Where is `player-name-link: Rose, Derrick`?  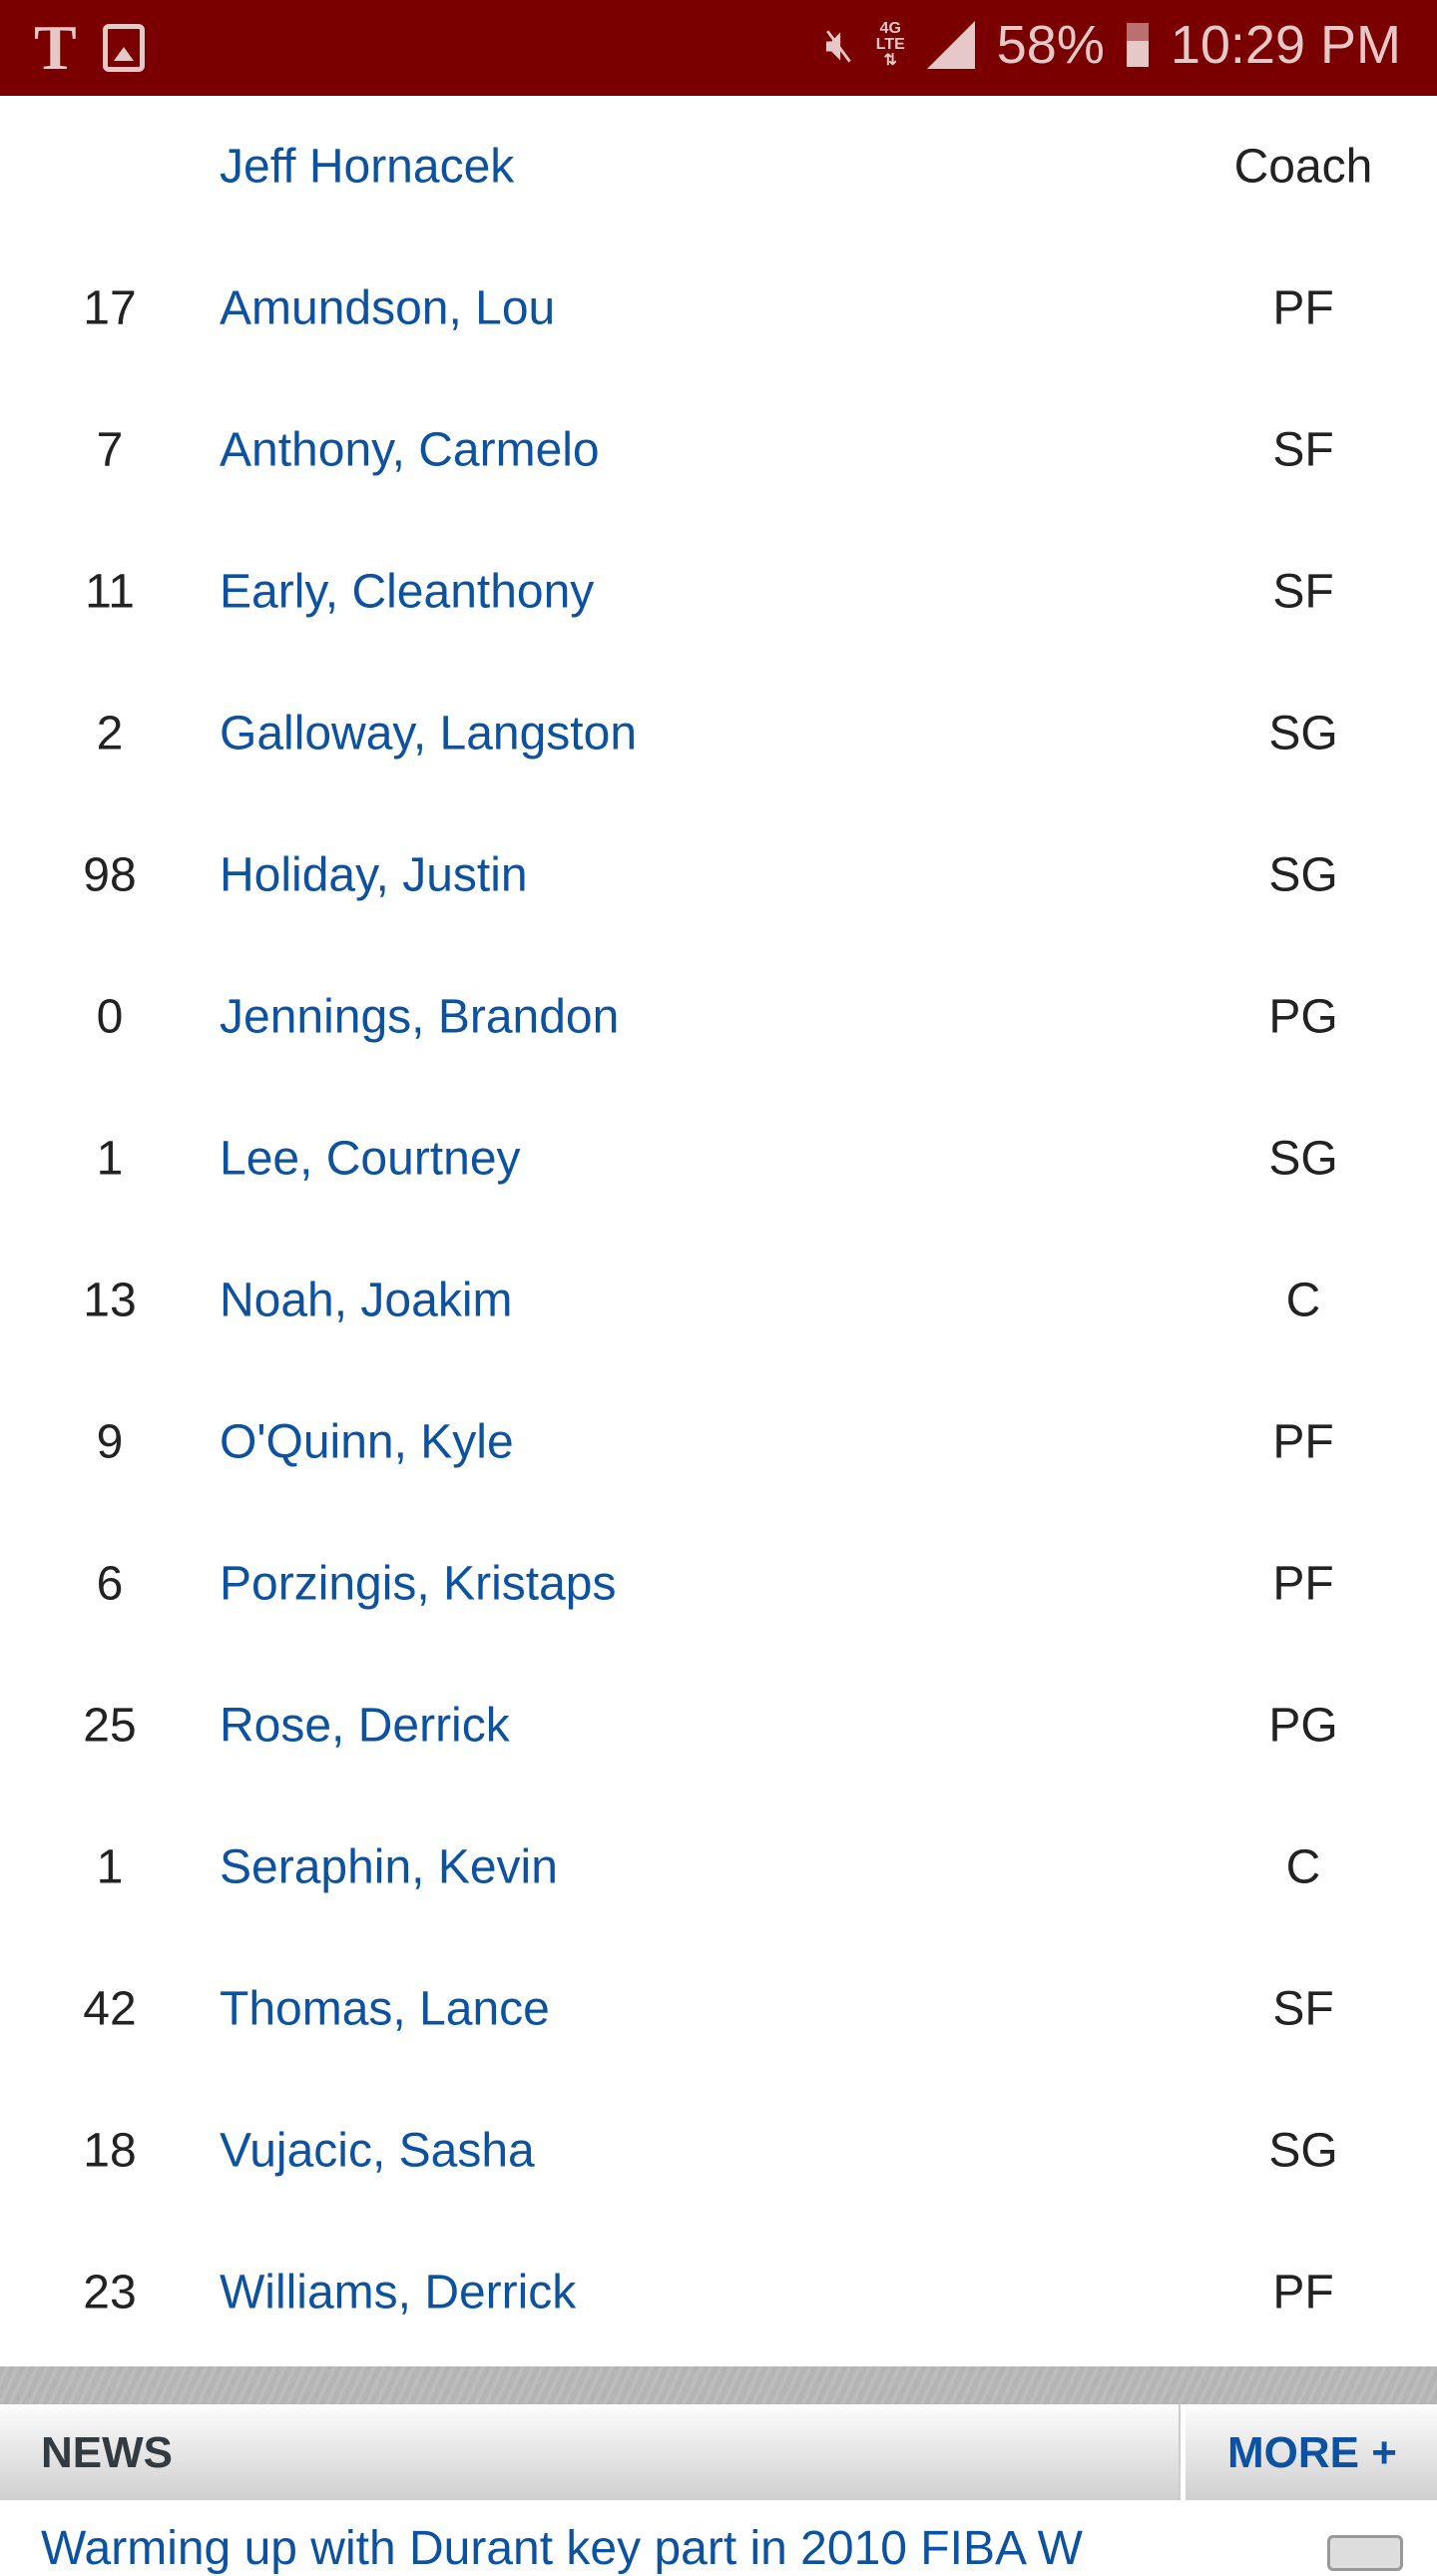
player-name-link: Rose, Derrick is located at coordinates (365, 1726).